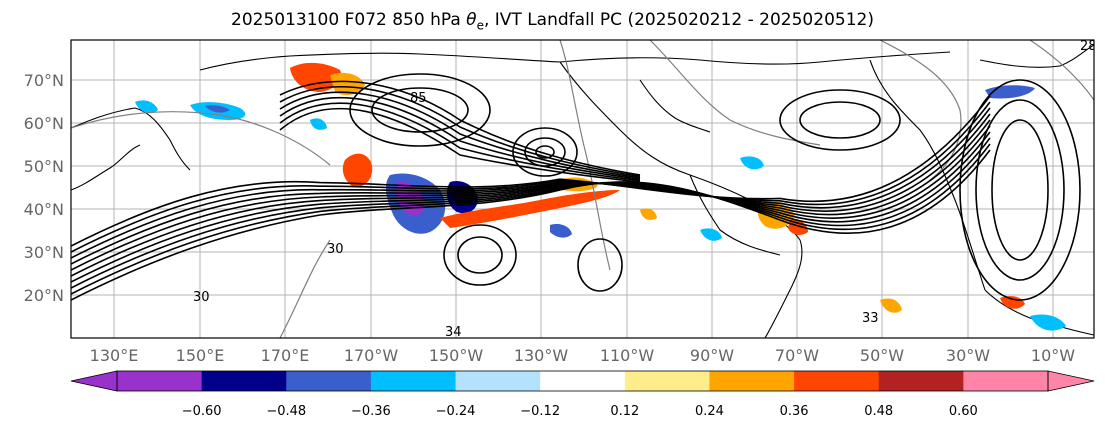 The image size is (1105, 431). What do you see at coordinates (709, 411) in the screenshot?
I see `colorbar-tick-label: 0.24` at bounding box center [709, 411].